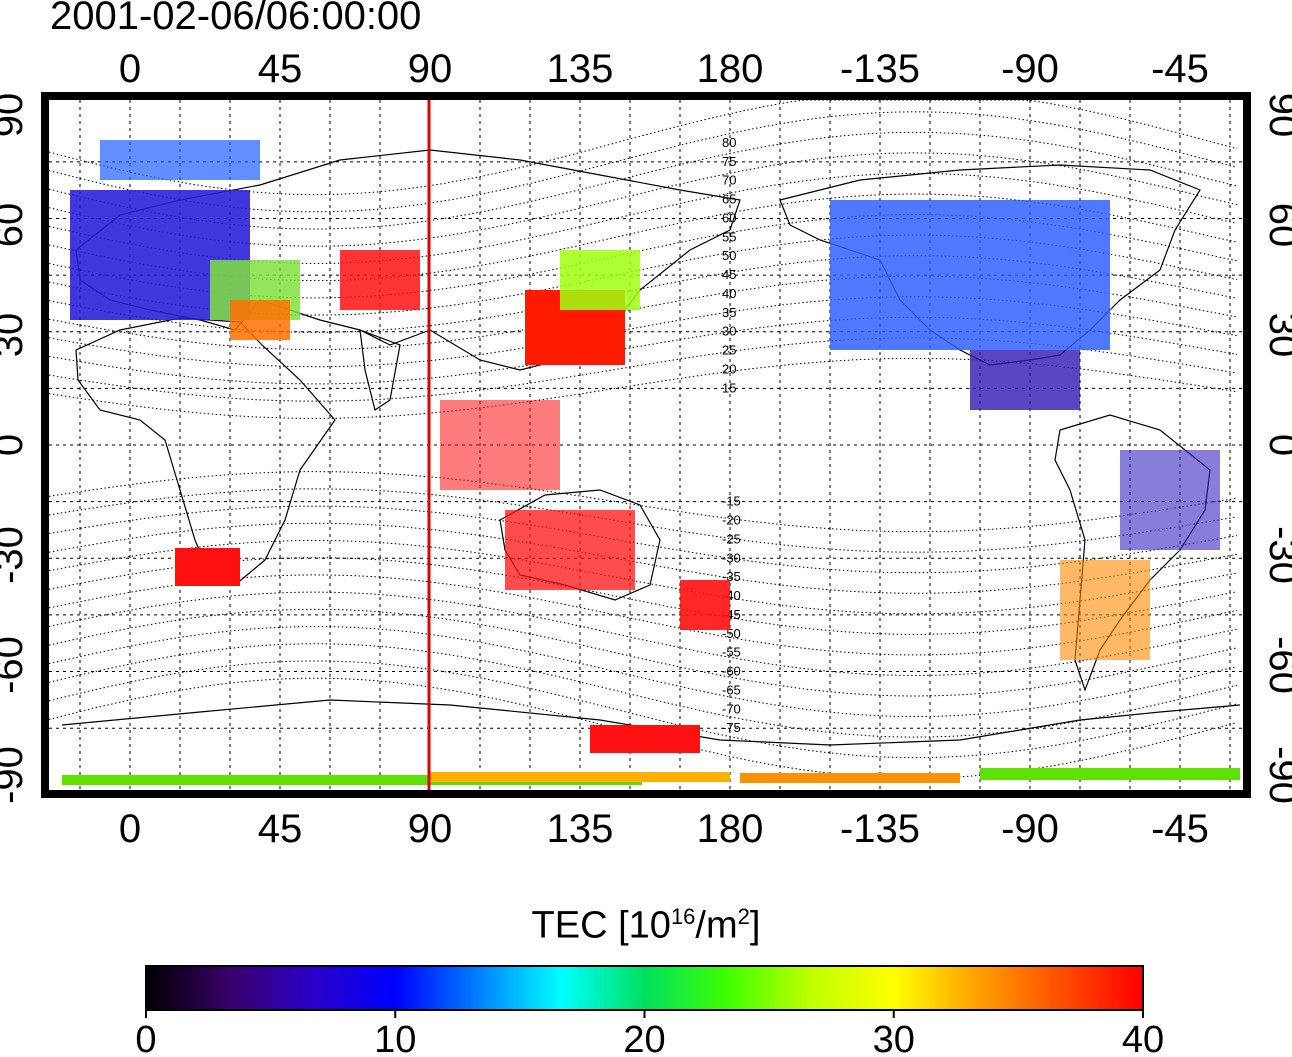 Image resolution: width=1292 pixels, height=1057 pixels. What do you see at coordinates (145, 1038) in the screenshot?
I see `colorbar-tick-label: 0` at bounding box center [145, 1038].